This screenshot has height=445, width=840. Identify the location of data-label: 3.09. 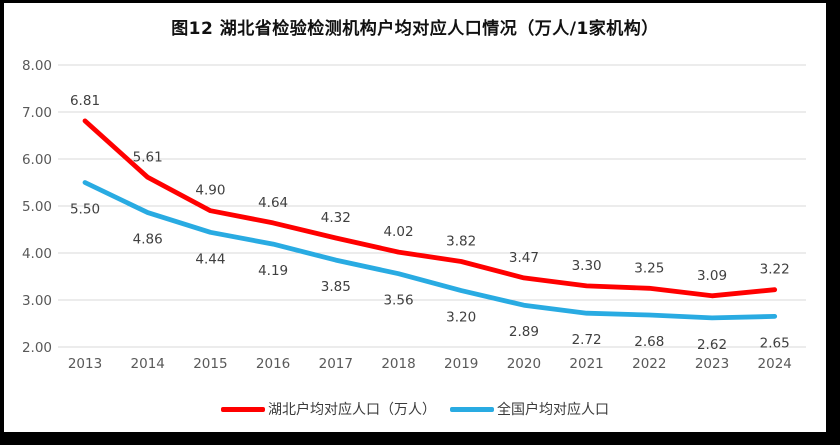
(712, 276).